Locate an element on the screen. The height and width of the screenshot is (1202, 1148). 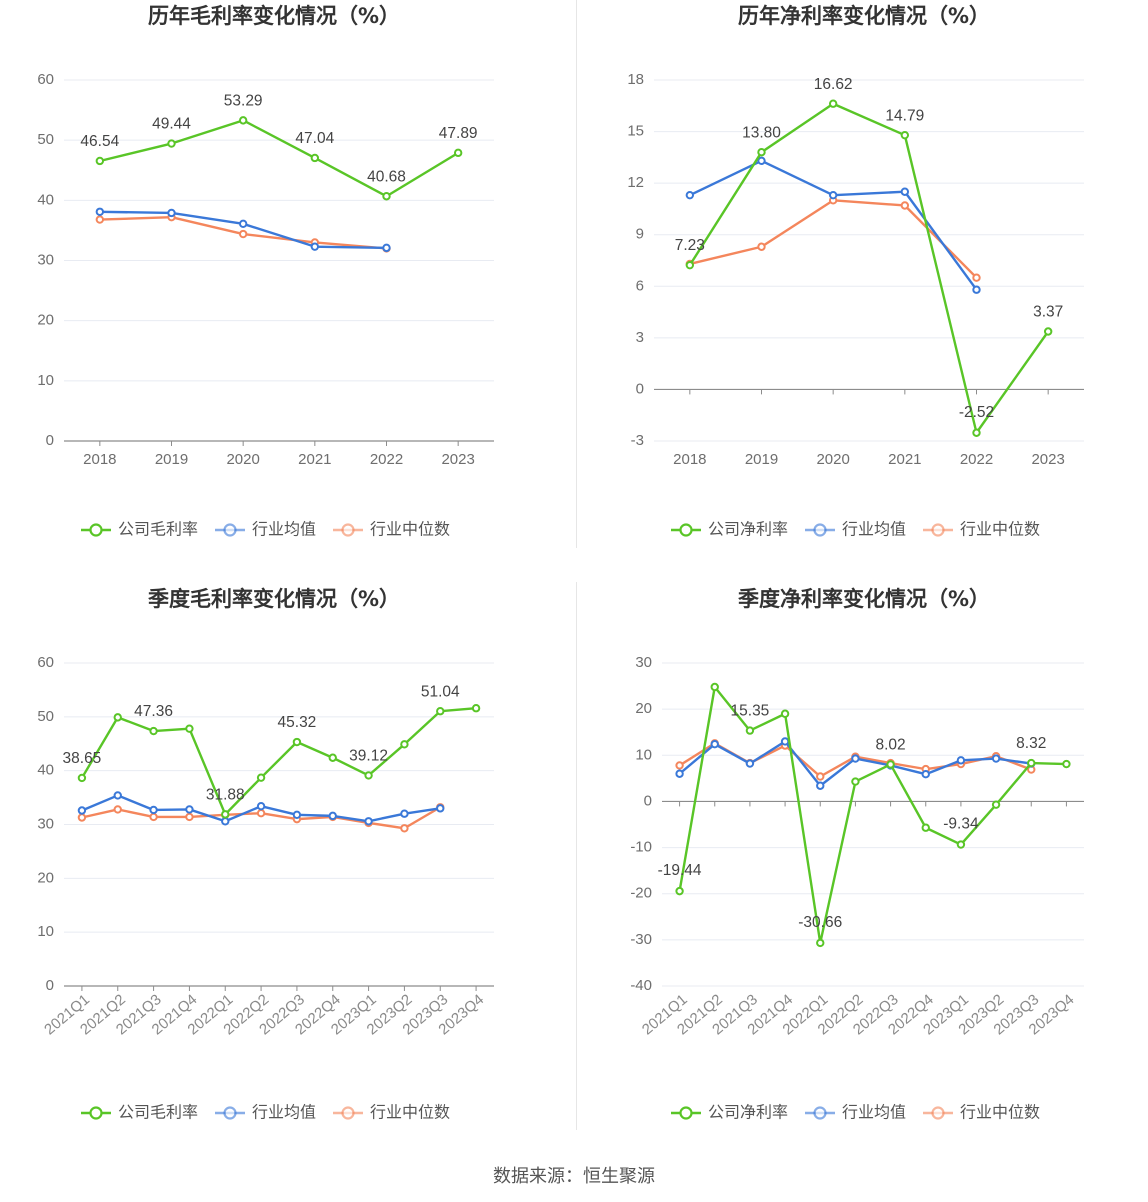
chart1-data-label: 47.04 is located at coordinates (314, 138).